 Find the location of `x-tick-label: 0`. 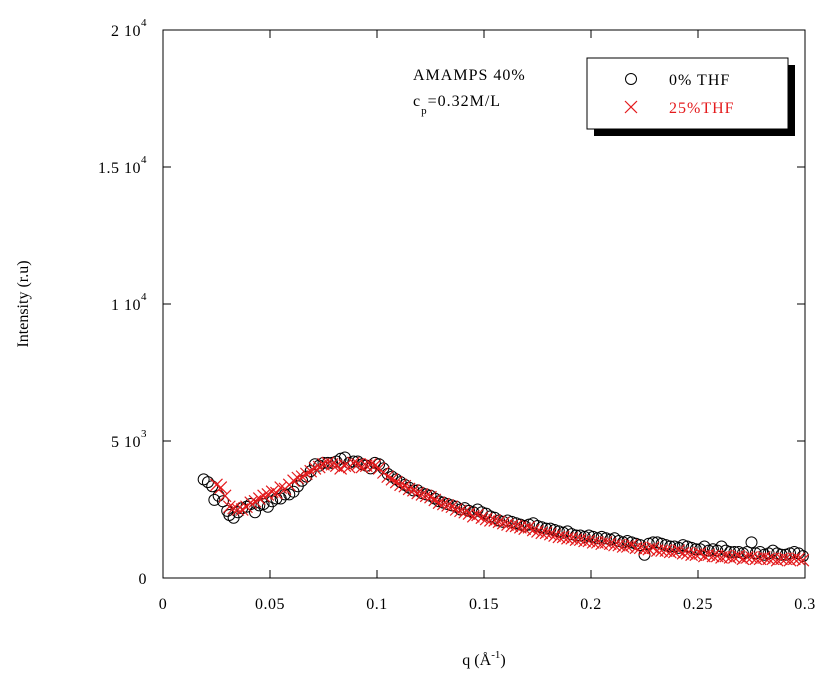

x-tick-label: 0 is located at coordinates (163, 604).